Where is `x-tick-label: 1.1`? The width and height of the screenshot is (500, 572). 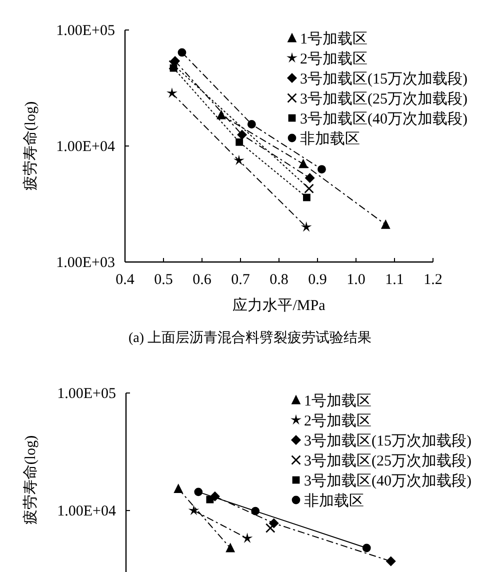
x-tick-label: 1.1 is located at coordinates (394, 280).